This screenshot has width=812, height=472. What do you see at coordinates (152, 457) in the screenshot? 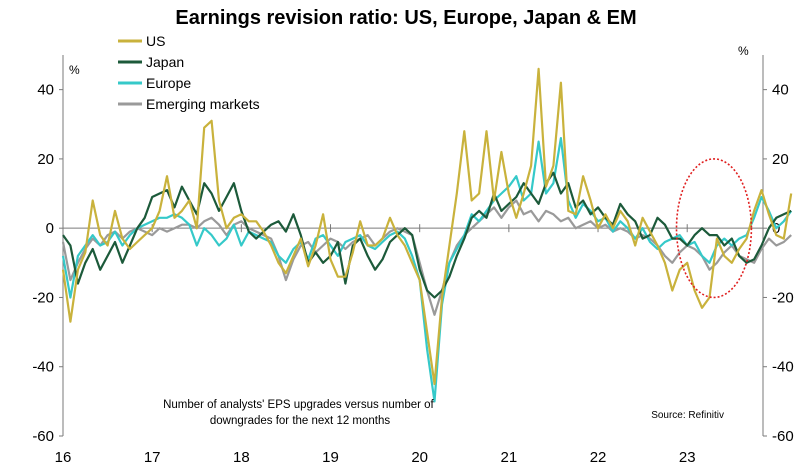
I see `x-tick-label: 17` at bounding box center [152, 457].